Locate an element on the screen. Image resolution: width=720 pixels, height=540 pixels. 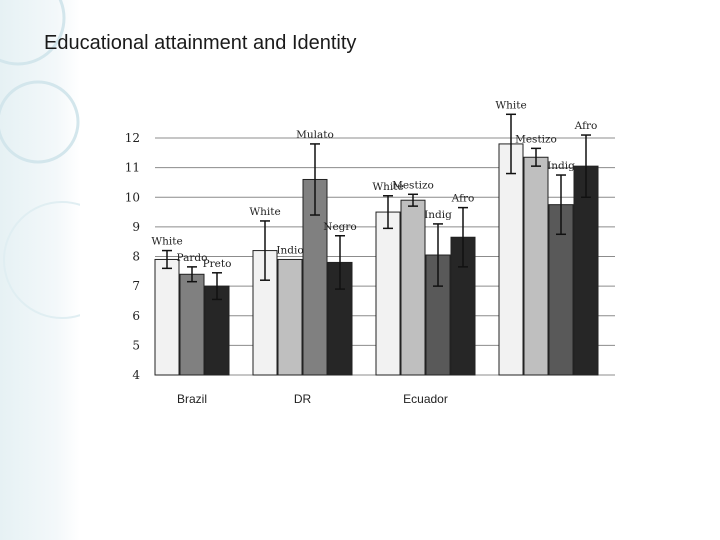
decorative-circles is located at coordinates (40, 159).